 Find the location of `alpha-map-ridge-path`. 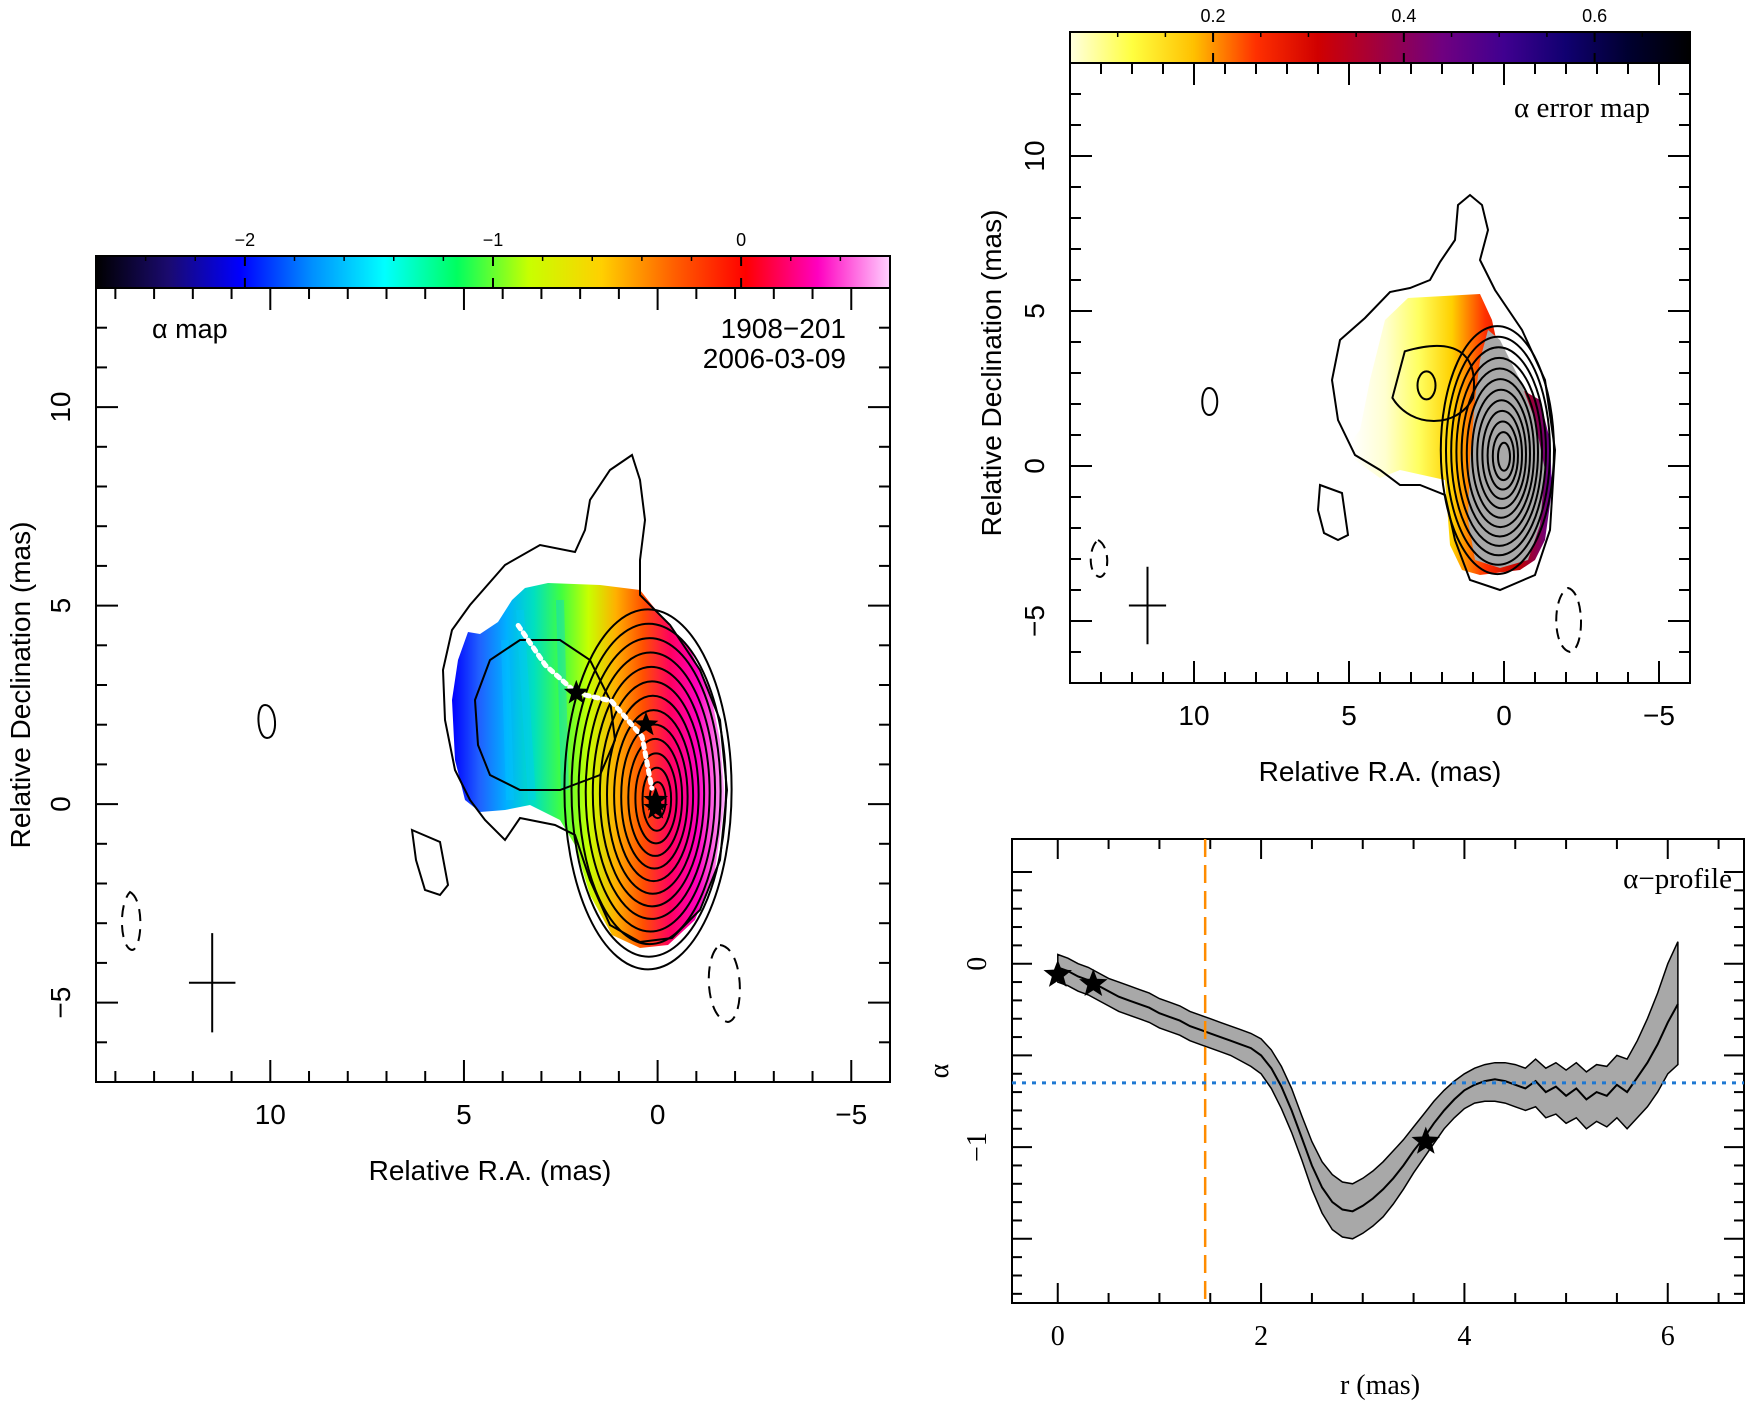

alpha-map-ridge-path is located at coordinates (585, 706).